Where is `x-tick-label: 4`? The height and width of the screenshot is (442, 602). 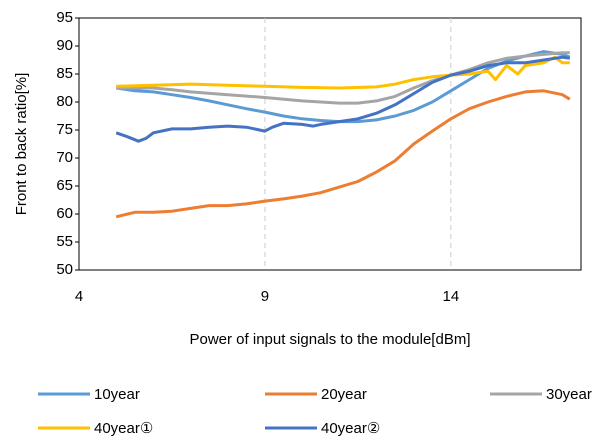
x-tick-label: 4 is located at coordinates (79, 296).